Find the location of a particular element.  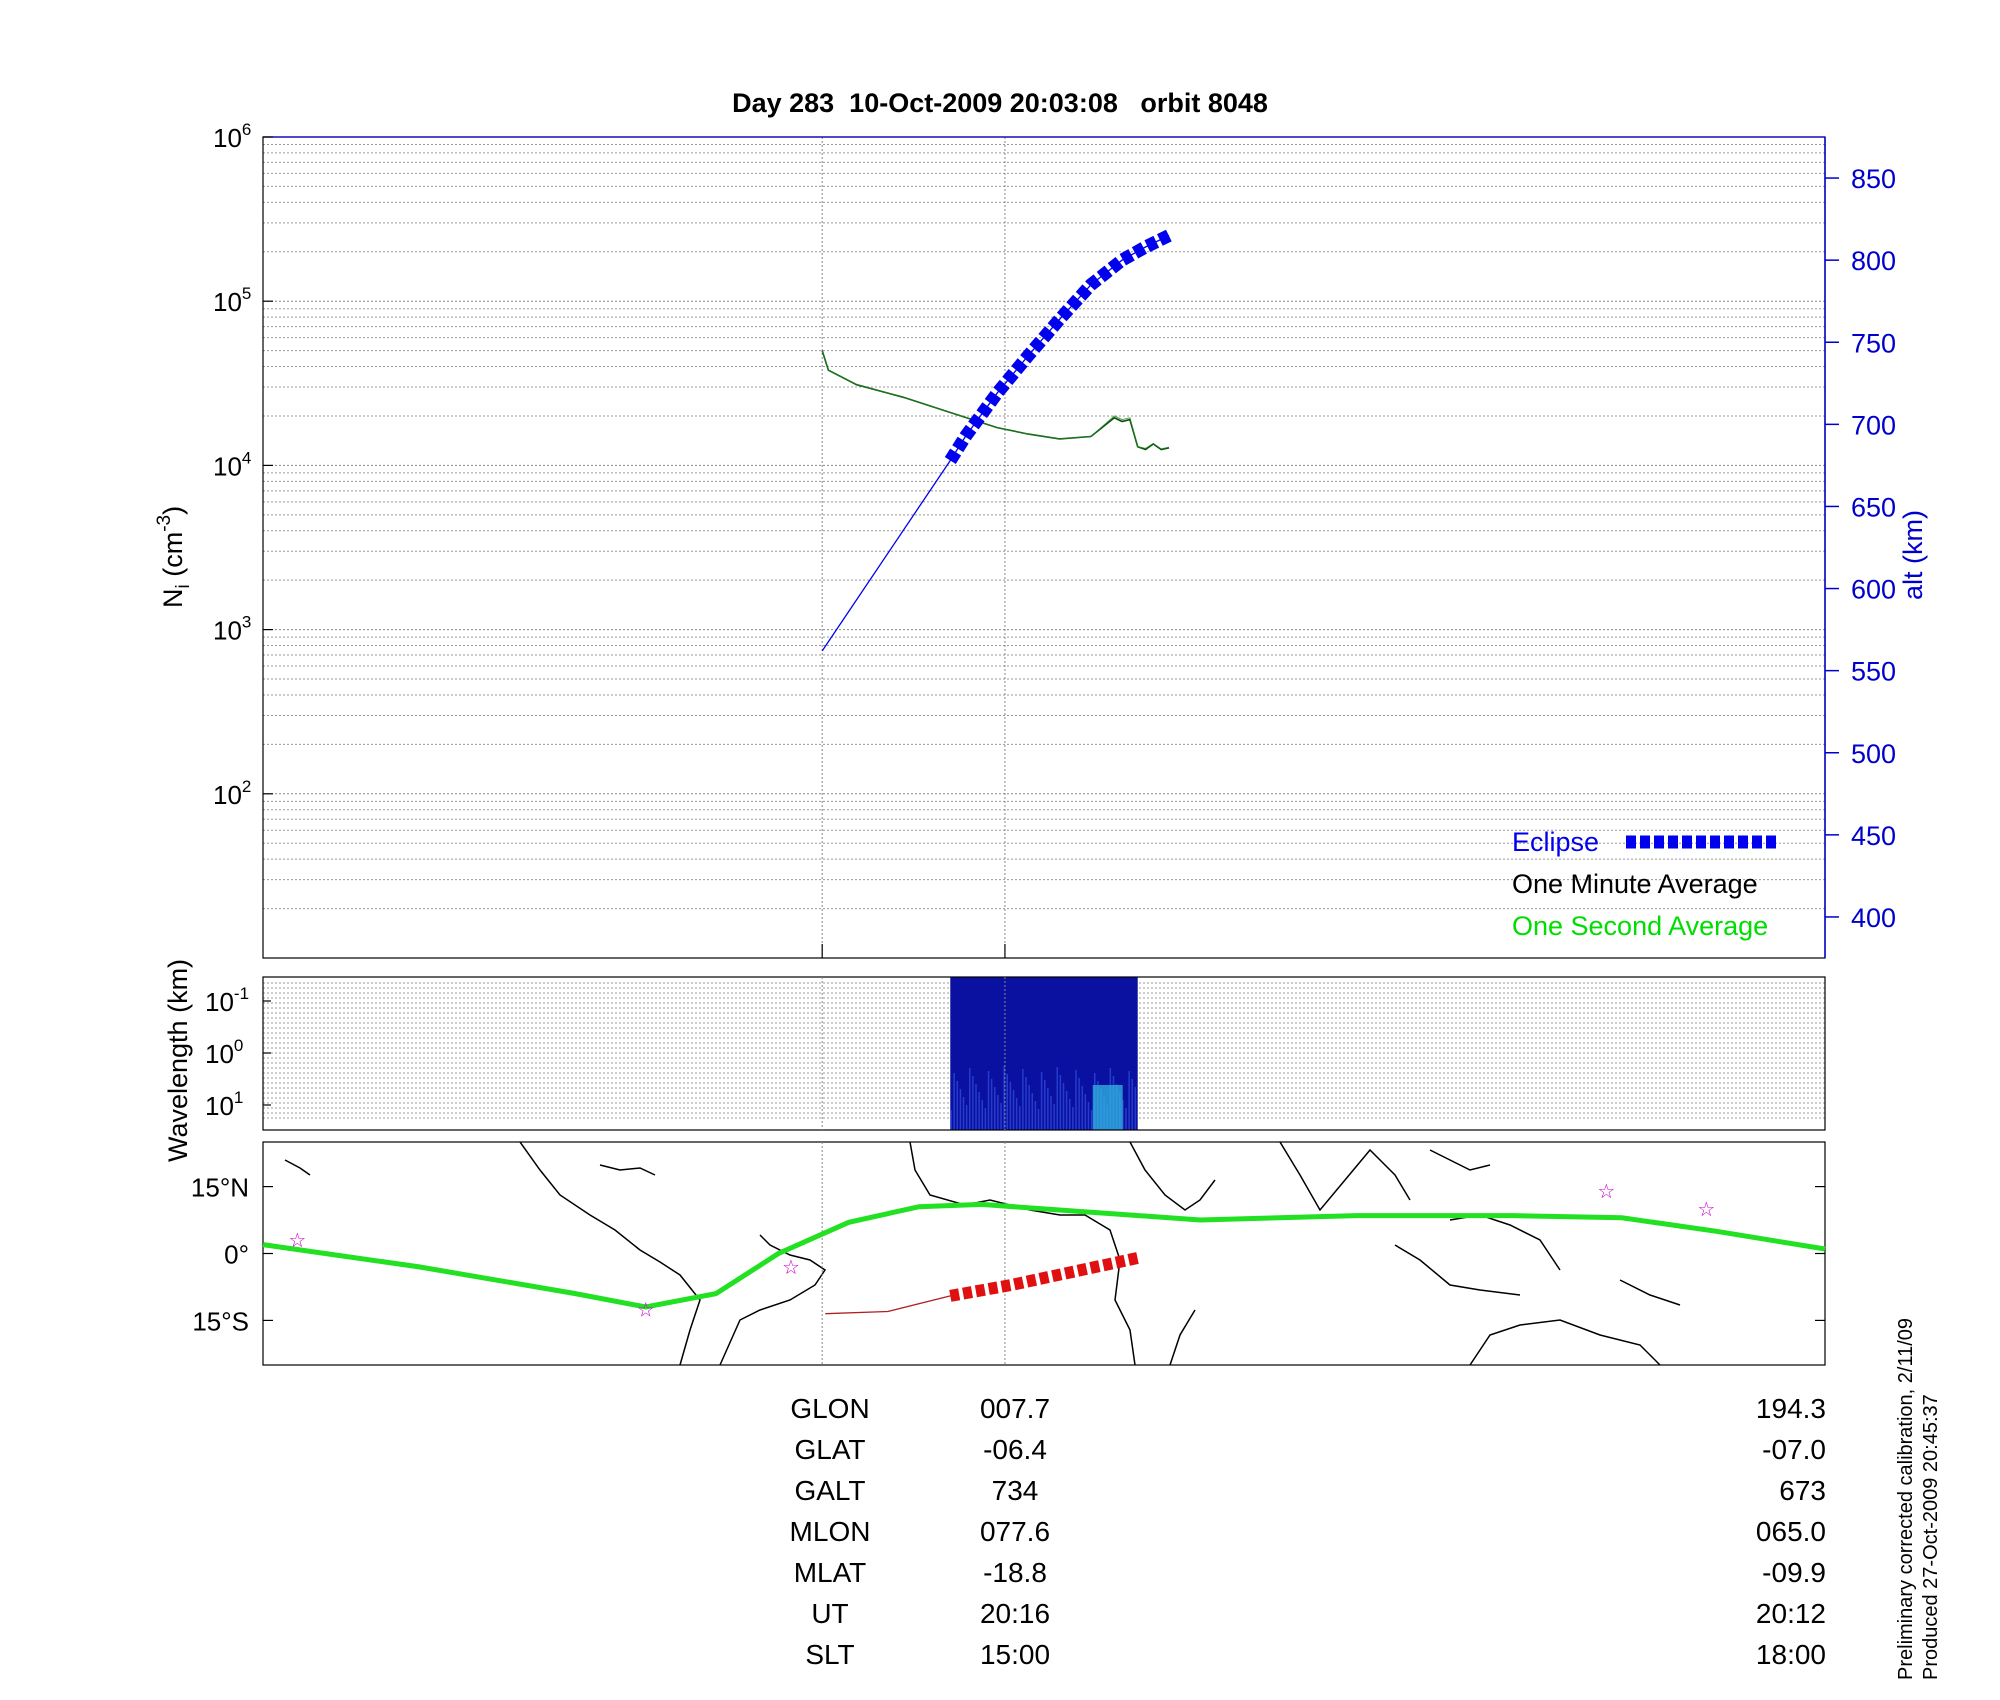

table-row-end-value: -09.9 is located at coordinates (1794, 1572).